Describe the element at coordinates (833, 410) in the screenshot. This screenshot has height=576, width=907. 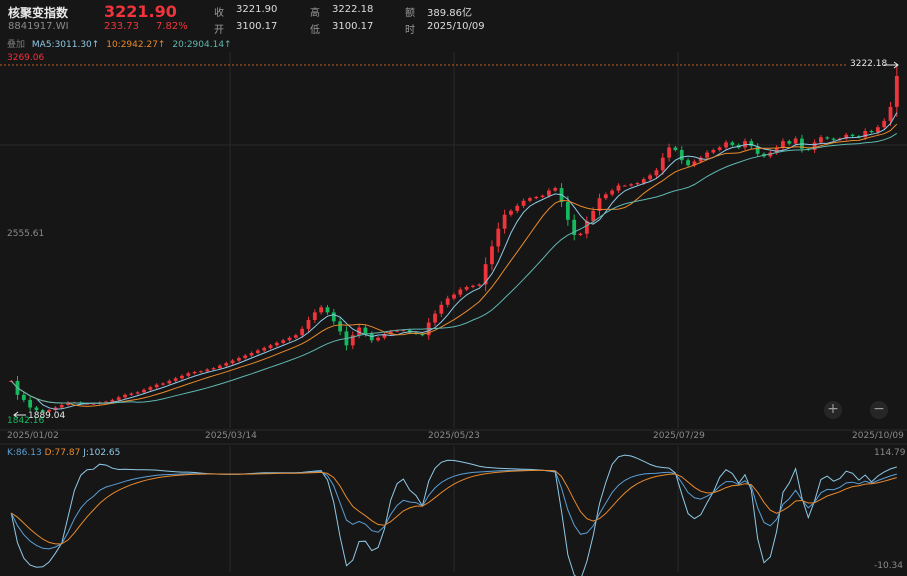
I see `zoom-in-button: +` at that location.